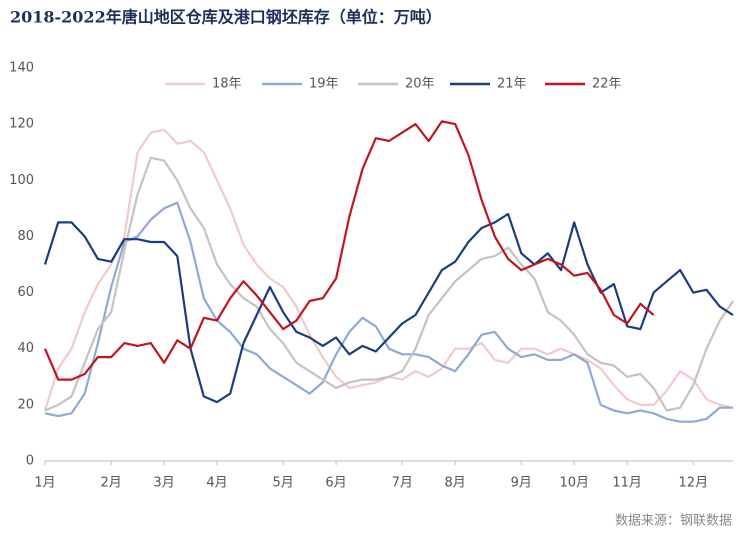  What do you see at coordinates (227, 84) in the screenshot?
I see `legend-label: 18年` at bounding box center [227, 84].